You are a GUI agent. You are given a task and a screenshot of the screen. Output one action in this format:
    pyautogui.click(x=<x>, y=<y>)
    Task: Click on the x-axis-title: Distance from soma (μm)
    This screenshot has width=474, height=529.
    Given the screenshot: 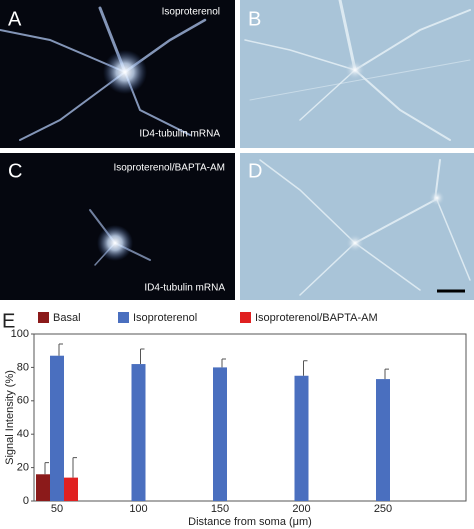 What is the action you would take?
    pyautogui.click(x=250, y=522)
    